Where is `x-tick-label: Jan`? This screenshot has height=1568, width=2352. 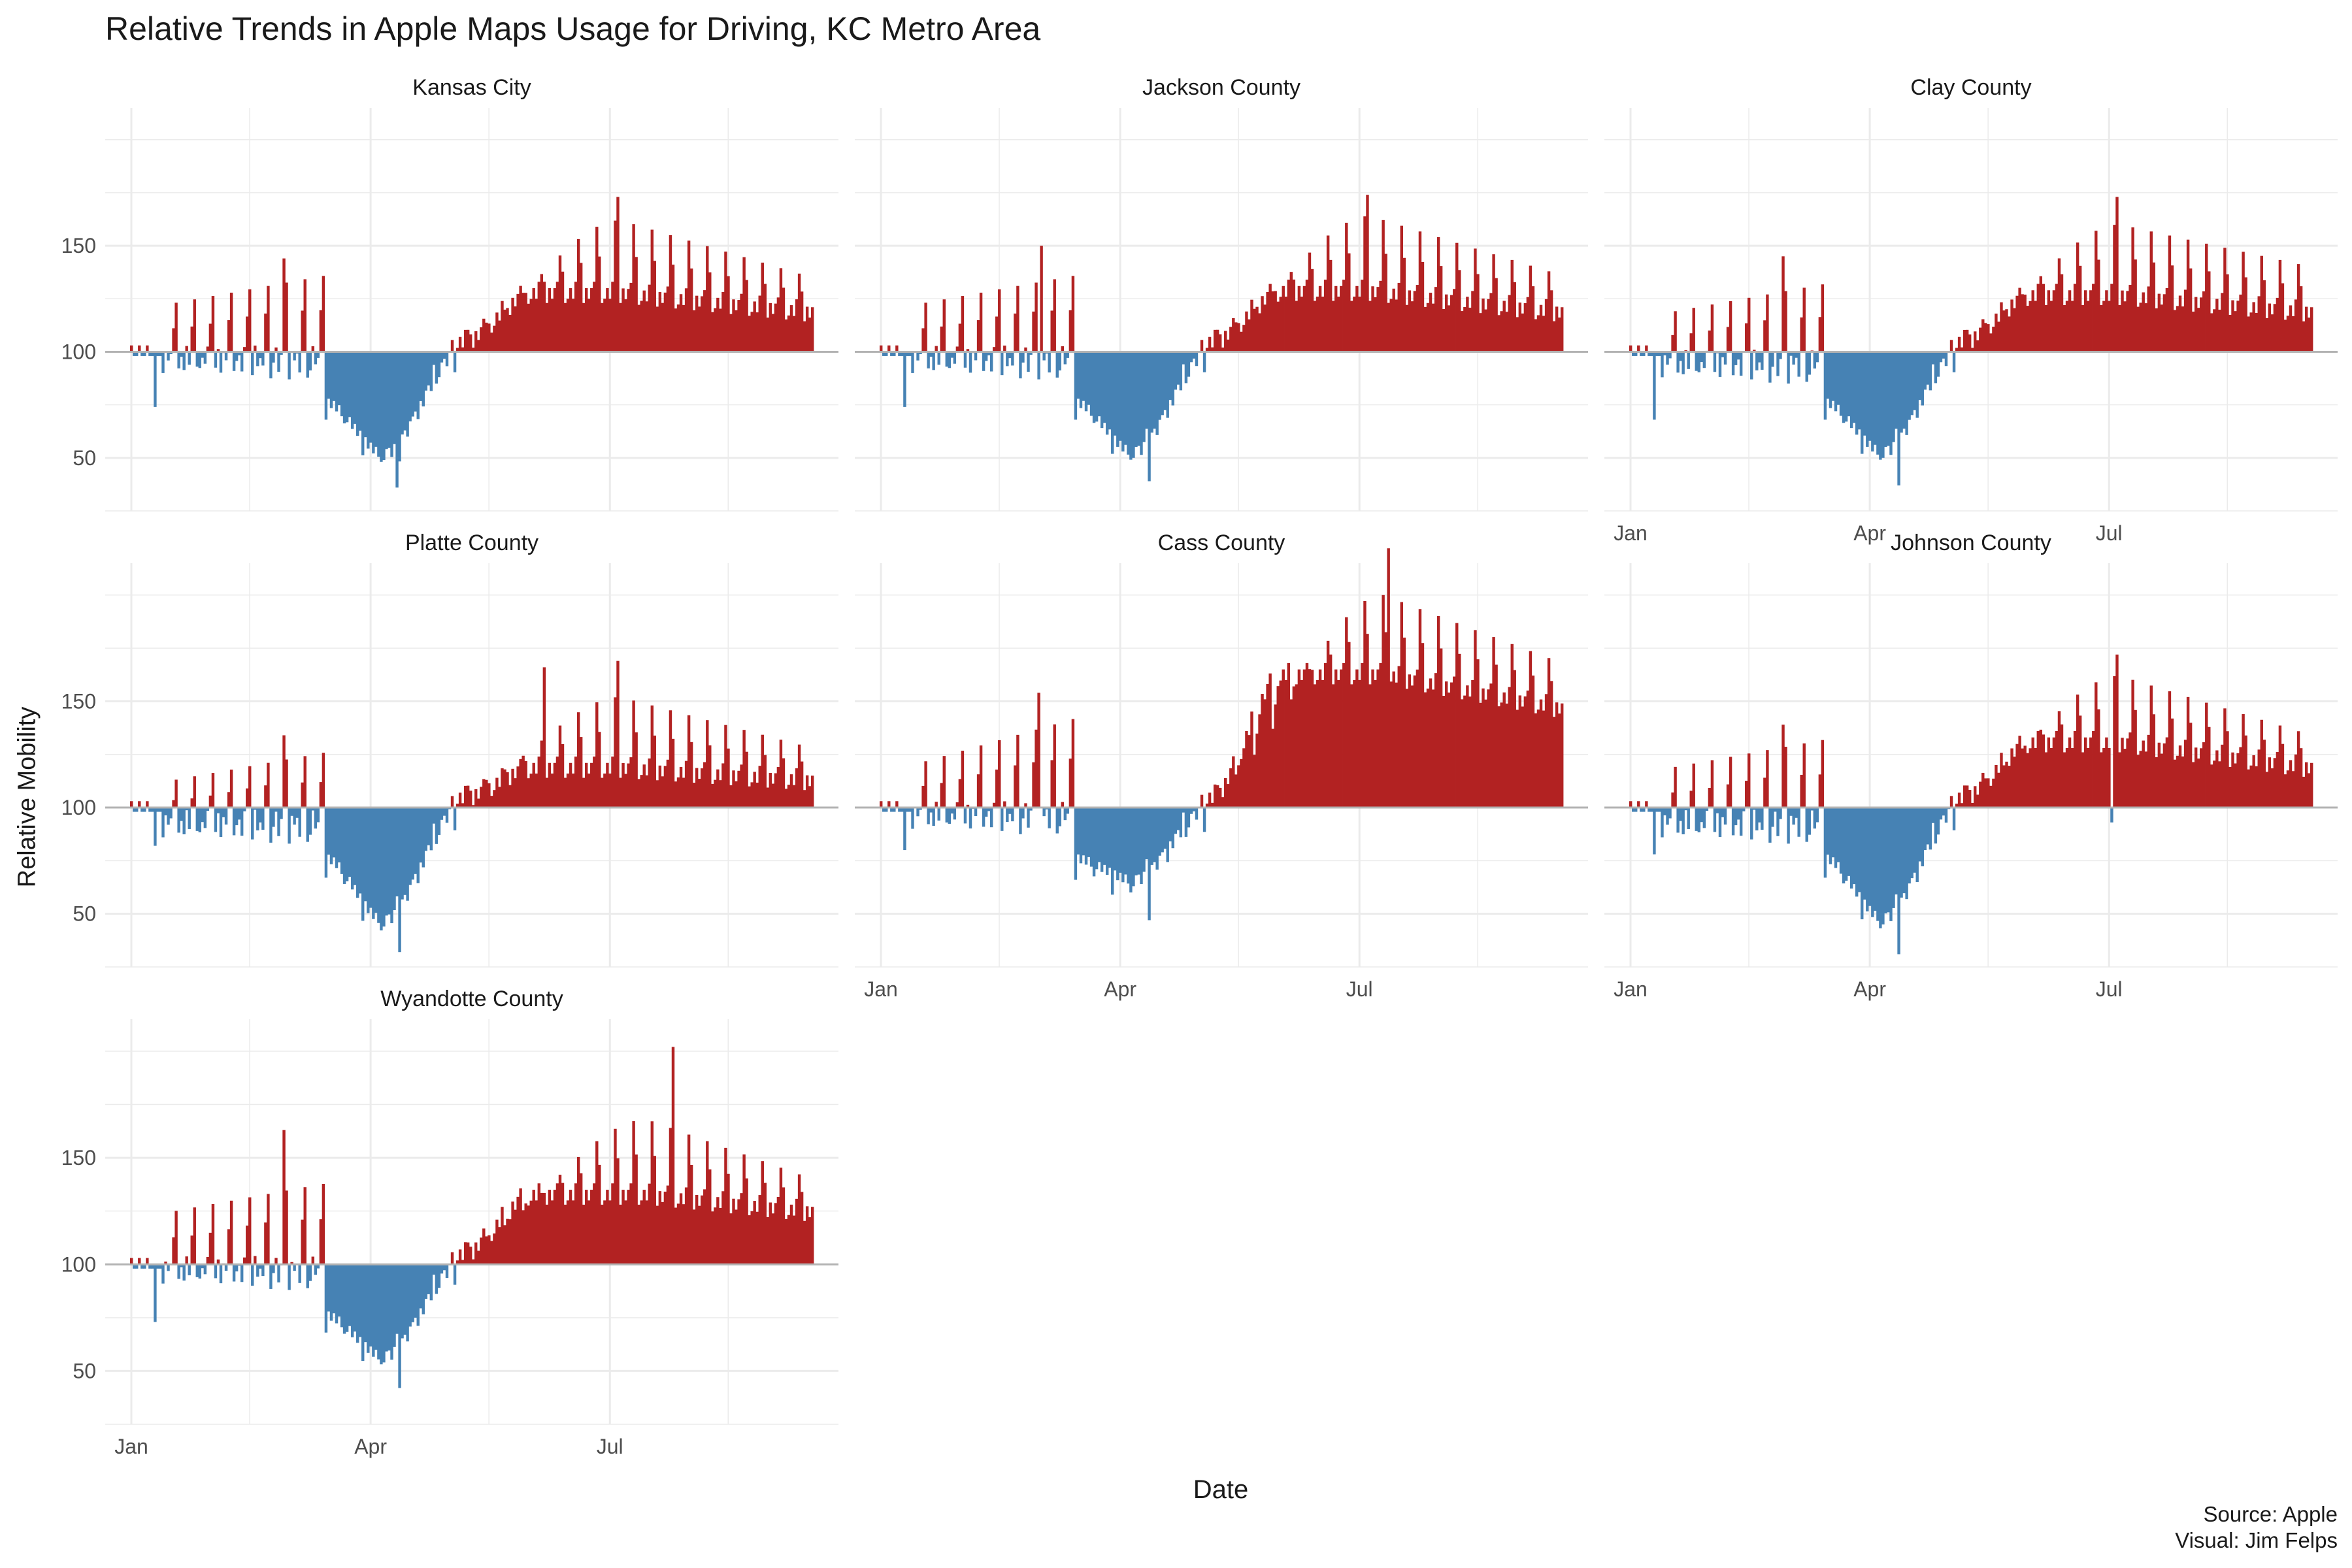
x-tick-label: Jan is located at coordinates (881, 989).